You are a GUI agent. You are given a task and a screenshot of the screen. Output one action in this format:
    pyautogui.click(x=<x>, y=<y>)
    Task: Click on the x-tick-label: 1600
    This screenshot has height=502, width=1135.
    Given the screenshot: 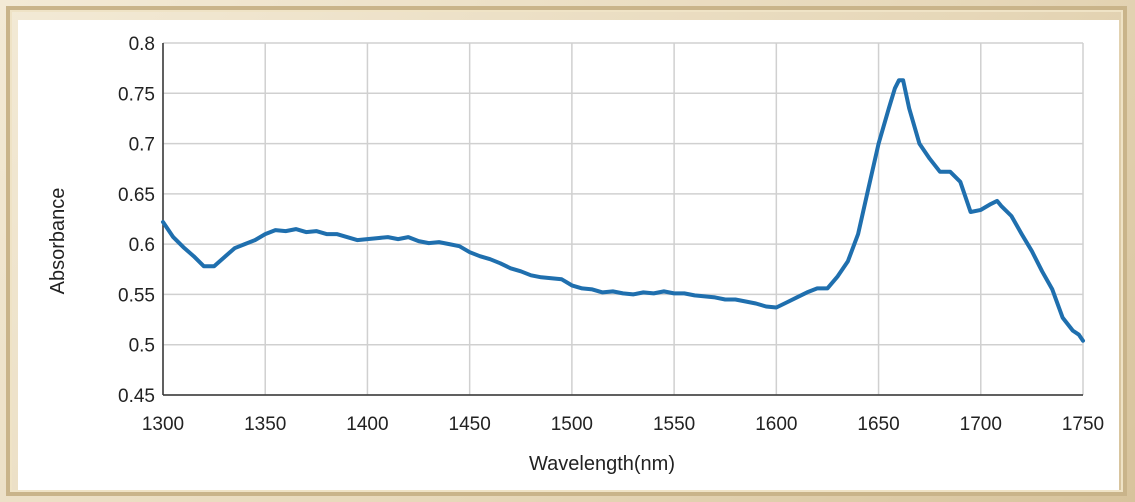 What is the action you would take?
    pyautogui.click(x=776, y=424)
    